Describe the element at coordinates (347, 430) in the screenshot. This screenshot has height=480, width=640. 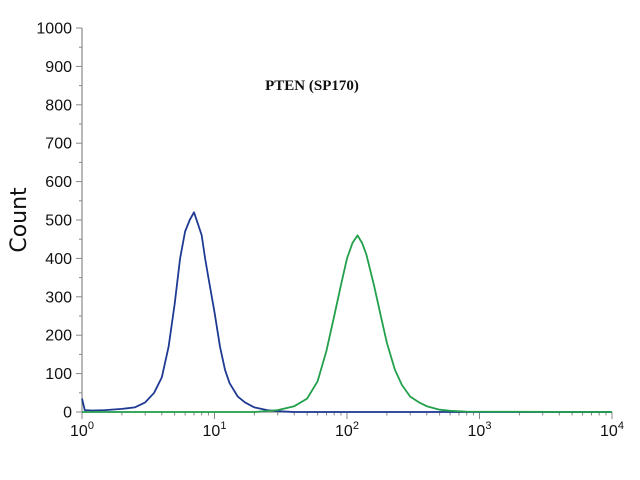
I see `x-tick-label: 10²` at that location.